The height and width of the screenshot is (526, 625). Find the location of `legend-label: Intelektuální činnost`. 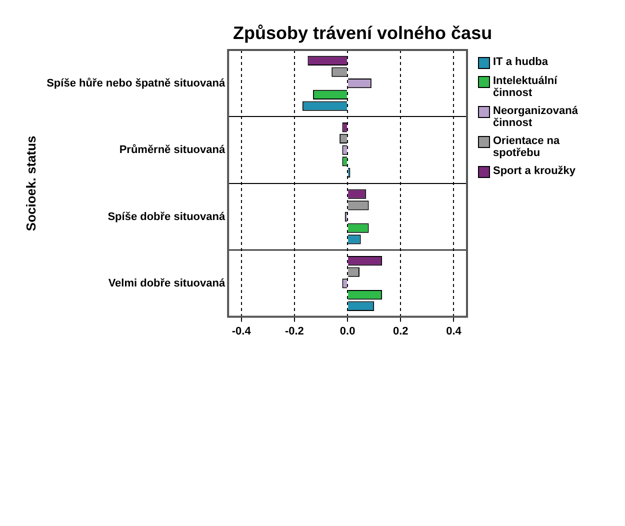

legend-label: Intelektuální činnost is located at coordinates (525, 87).